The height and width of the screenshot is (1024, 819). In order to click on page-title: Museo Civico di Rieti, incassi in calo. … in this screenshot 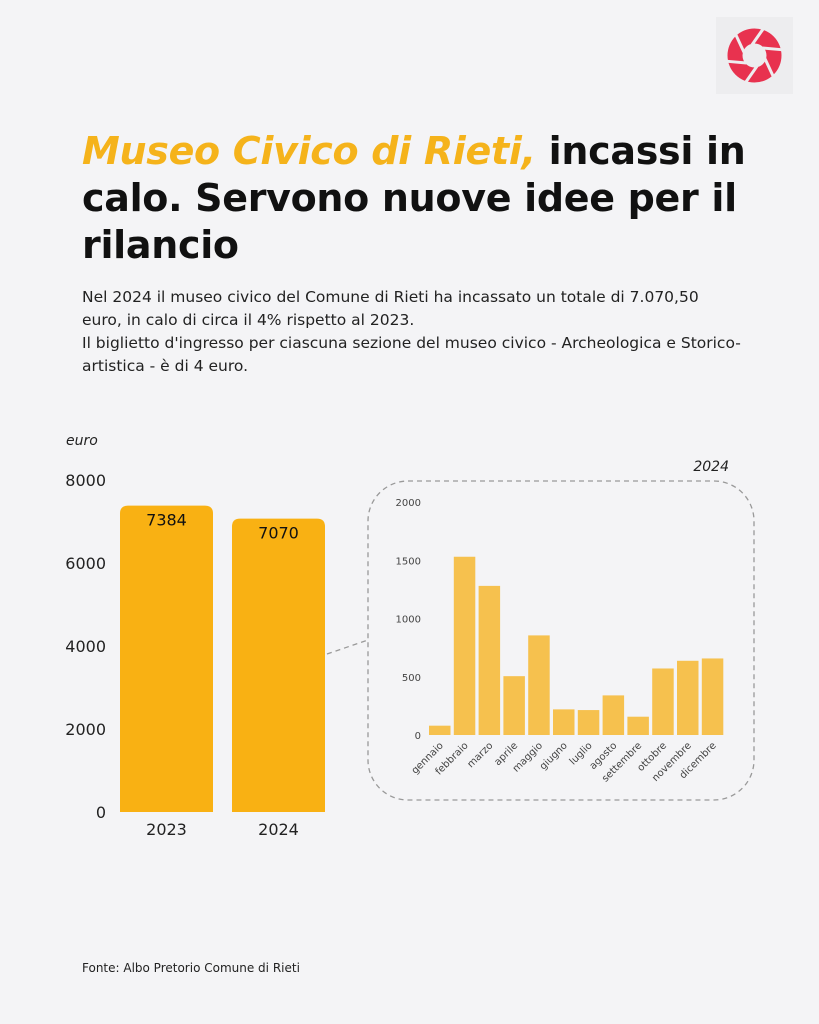, I will do `click(422, 198)`.